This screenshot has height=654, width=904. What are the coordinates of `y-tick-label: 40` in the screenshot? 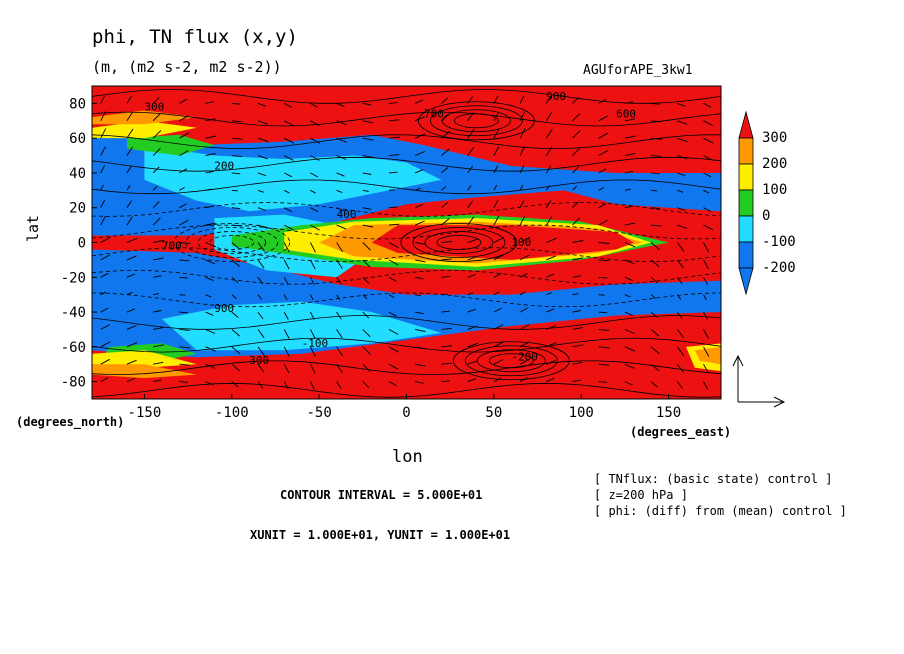 It's located at (77, 174).